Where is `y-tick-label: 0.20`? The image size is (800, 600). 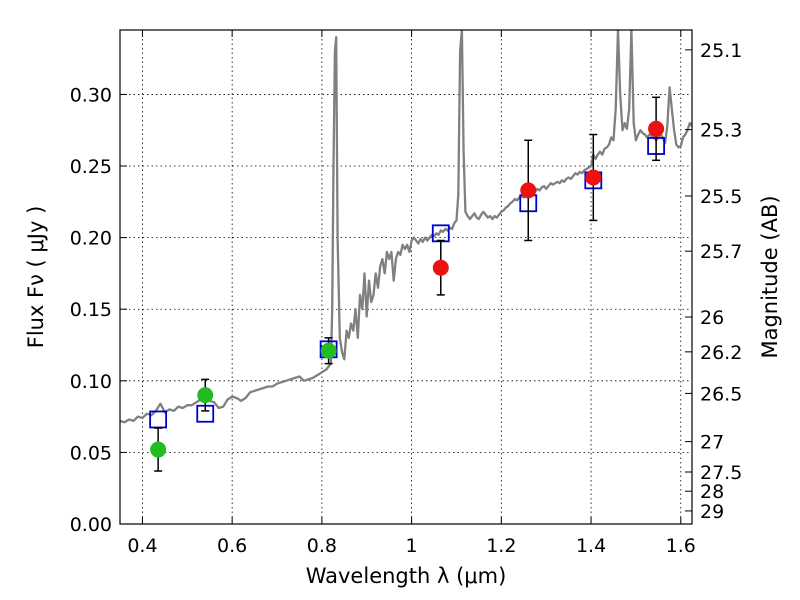 y-tick-label: 0.20 is located at coordinates (91, 239).